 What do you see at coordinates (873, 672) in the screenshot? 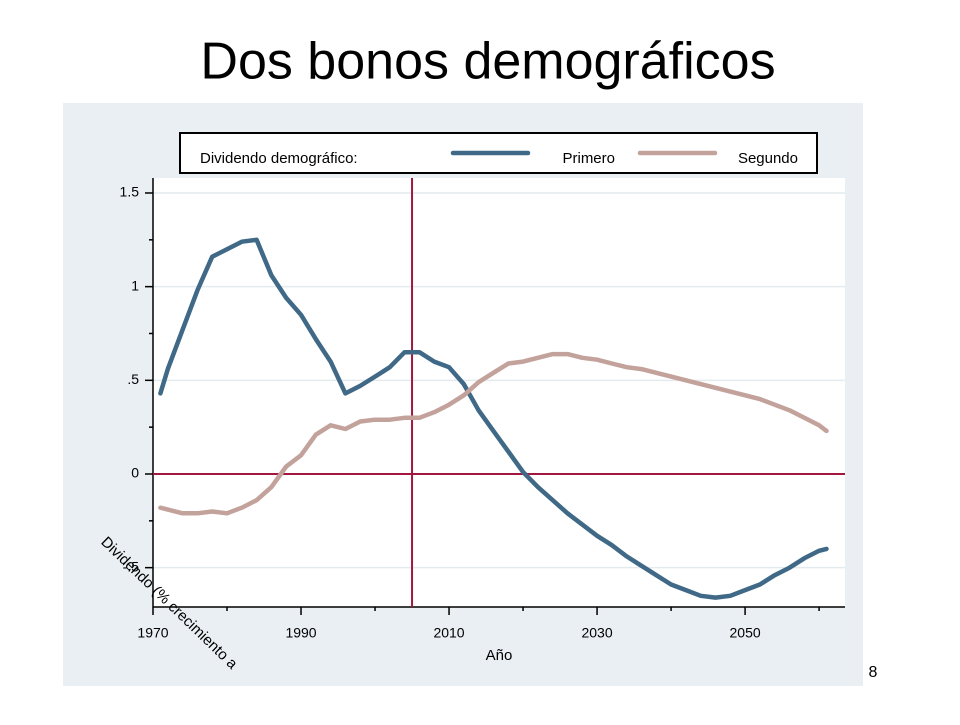
I see `page-number: 8` at bounding box center [873, 672].